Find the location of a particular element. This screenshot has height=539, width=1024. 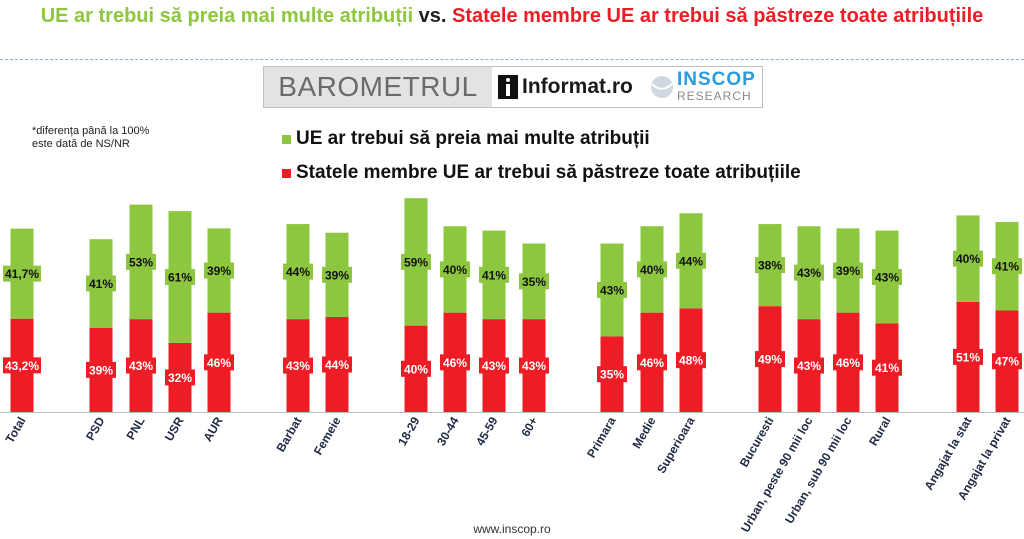

category-label-0: Total is located at coordinates (16, 430).